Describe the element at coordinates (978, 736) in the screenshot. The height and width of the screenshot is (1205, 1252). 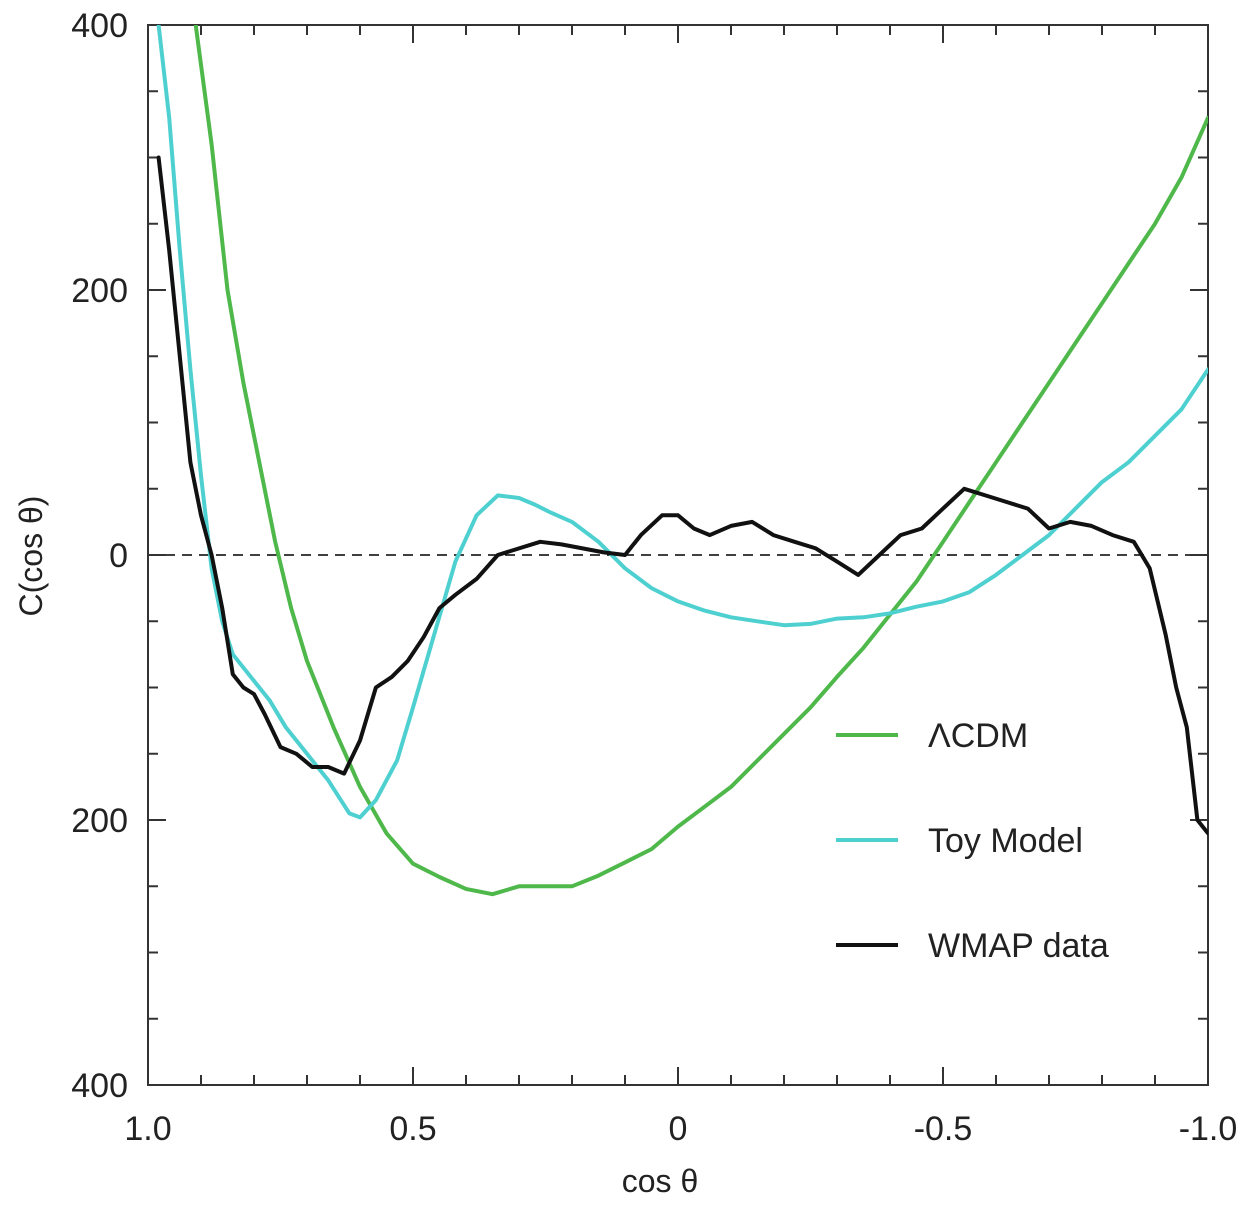
I see `legend-label: ΛCDM` at that location.